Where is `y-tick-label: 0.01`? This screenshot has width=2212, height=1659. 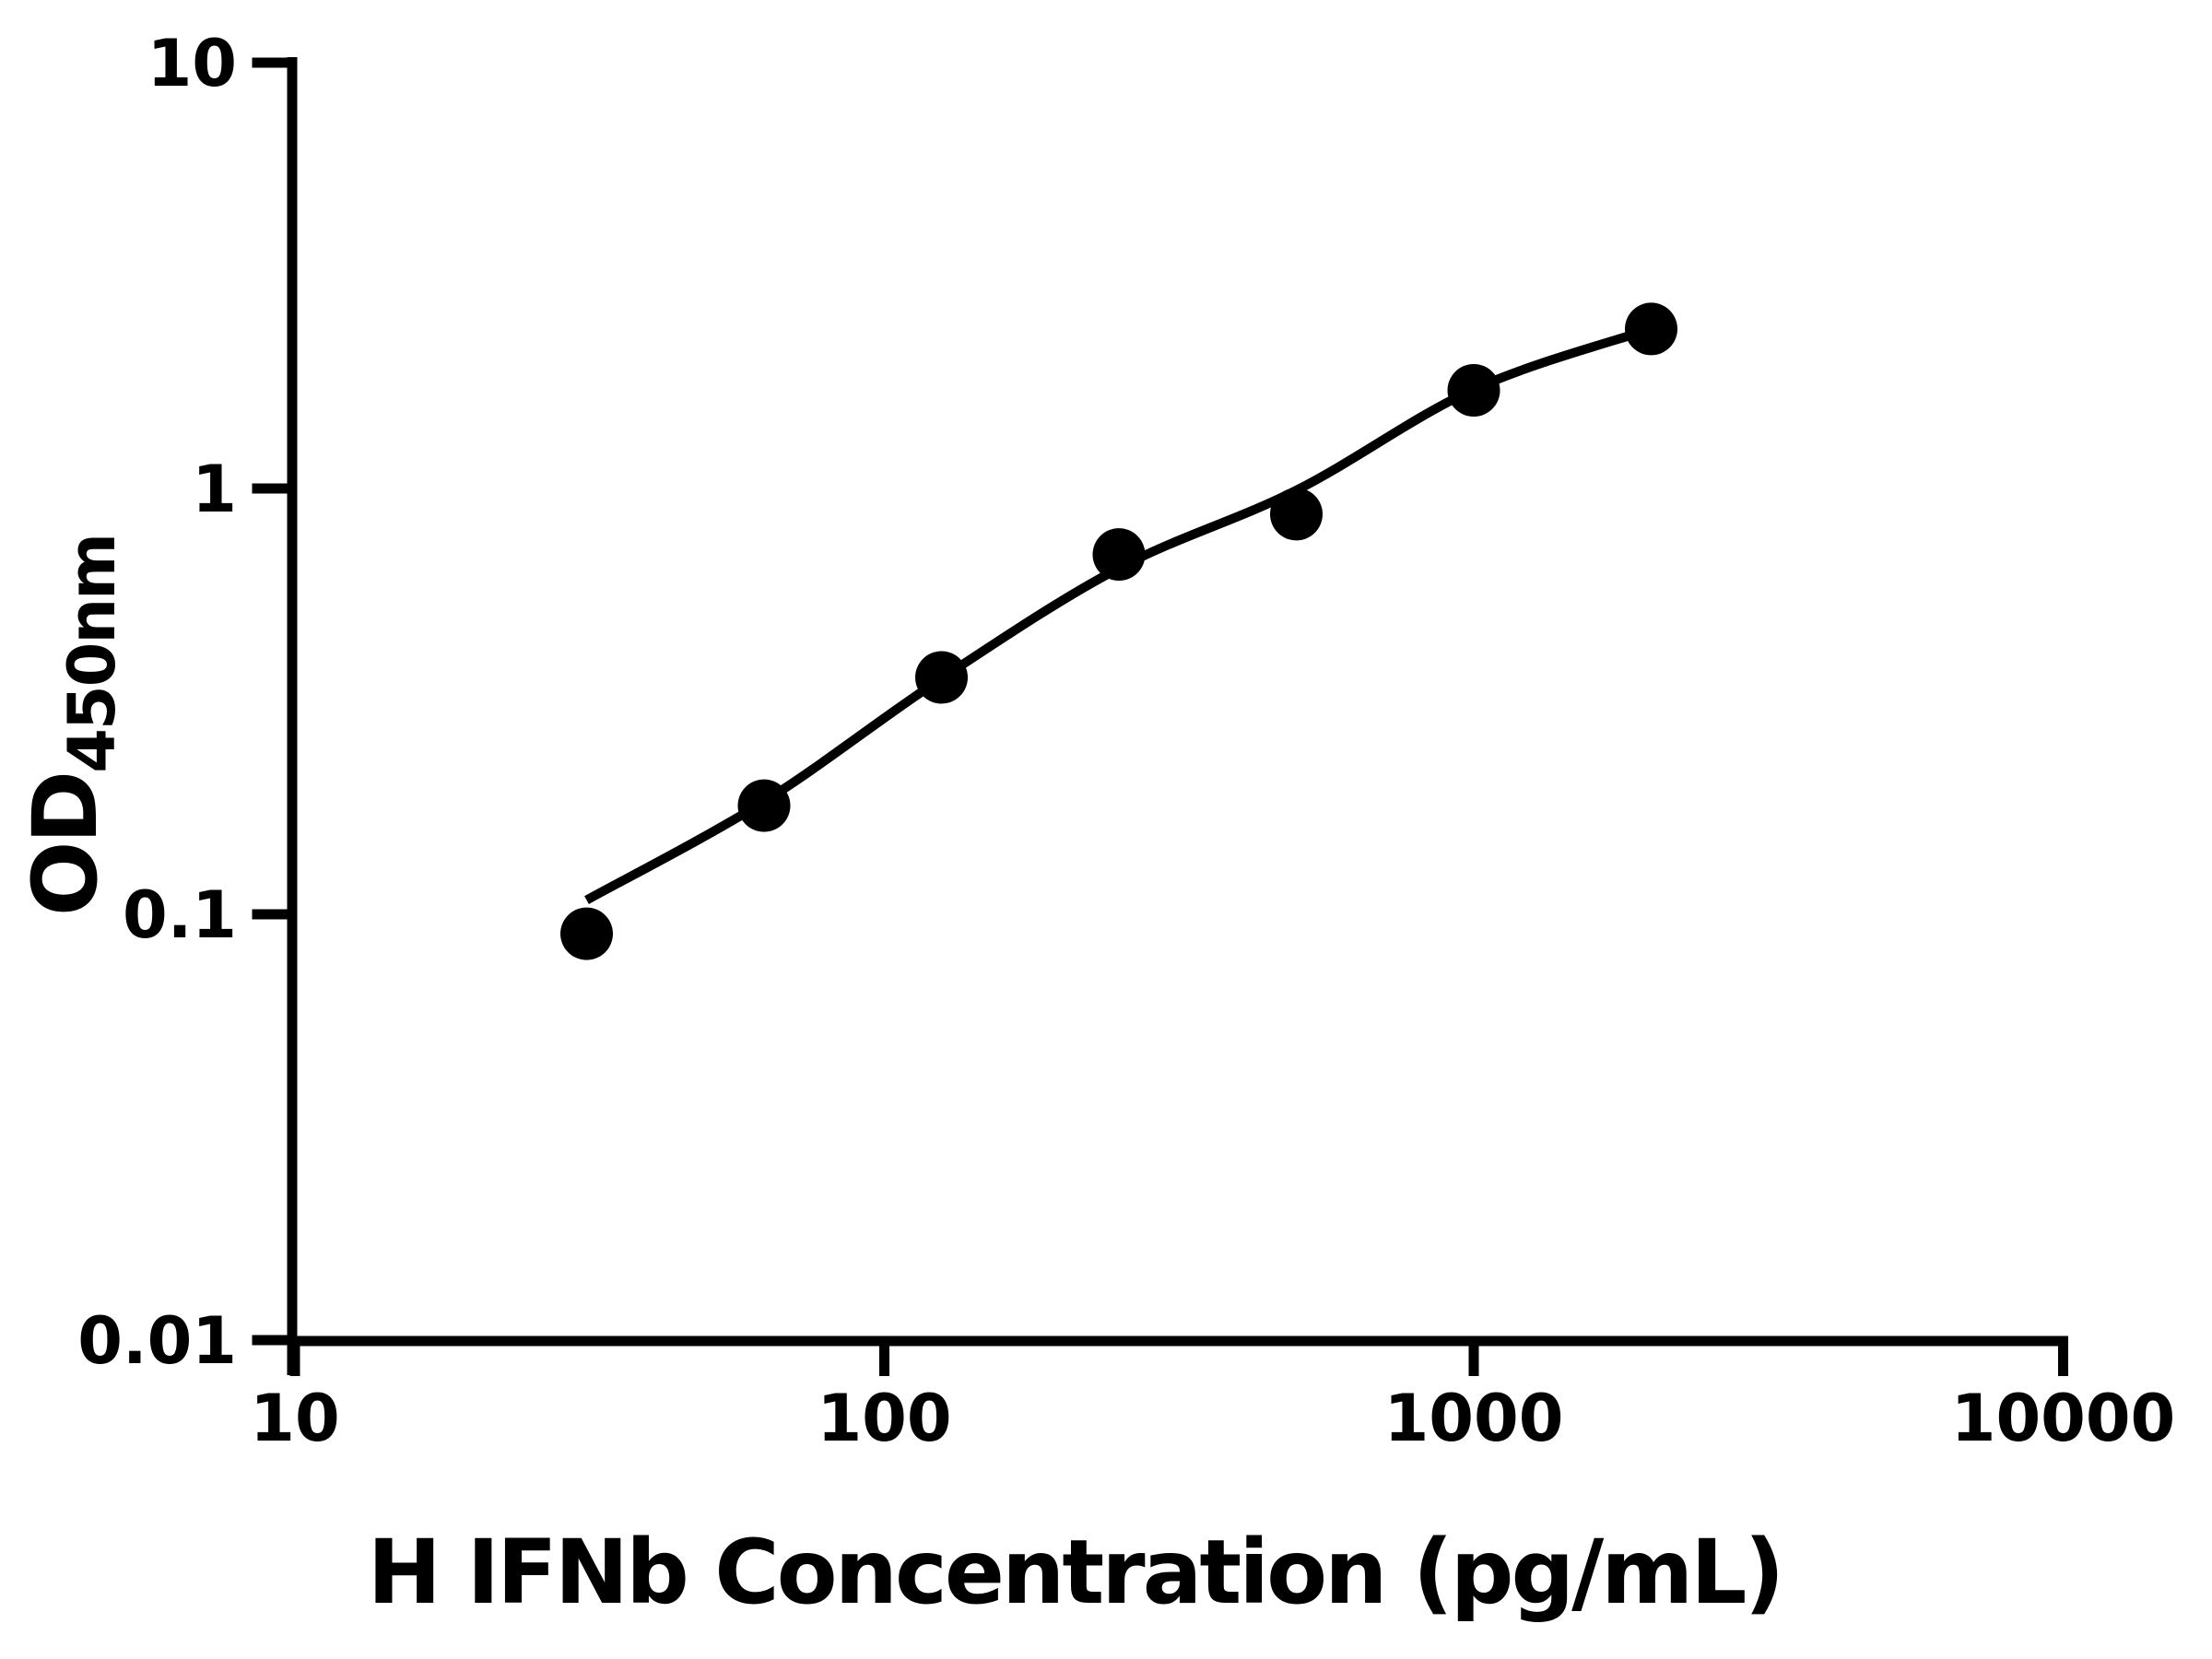
y-tick-label: 0.01 is located at coordinates (157, 1341).